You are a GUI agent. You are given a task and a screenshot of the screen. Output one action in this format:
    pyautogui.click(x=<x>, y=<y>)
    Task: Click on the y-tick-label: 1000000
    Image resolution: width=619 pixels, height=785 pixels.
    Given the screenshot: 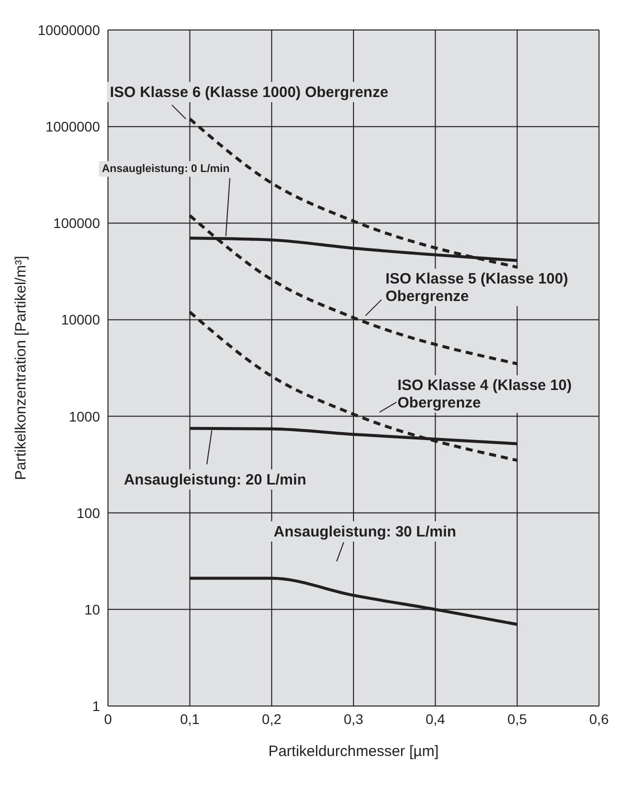 What is the action you would take?
    pyautogui.click(x=72, y=126)
    